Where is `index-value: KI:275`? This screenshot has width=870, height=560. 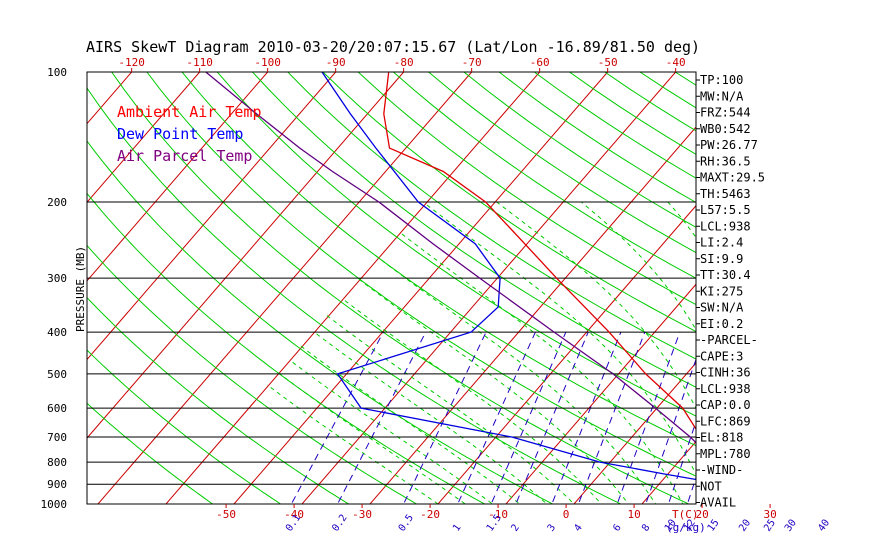
index-value: KI:275 is located at coordinates (721, 291).